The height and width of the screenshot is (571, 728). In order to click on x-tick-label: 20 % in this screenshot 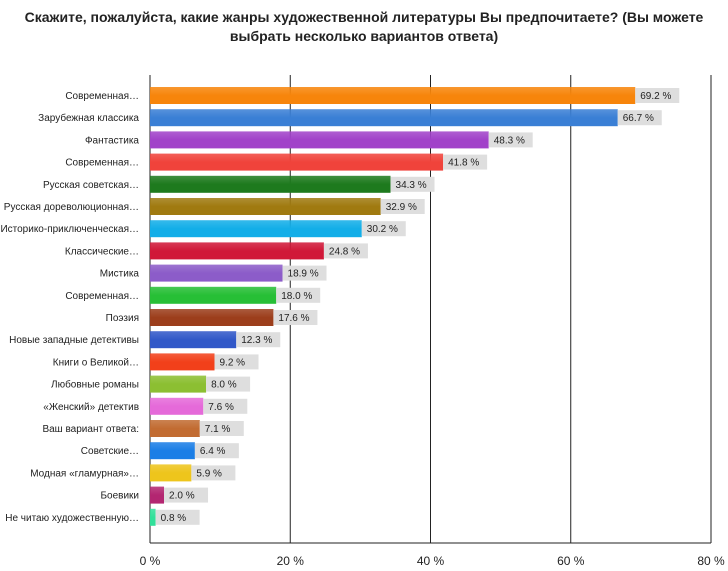, I will do `click(291, 561)`.